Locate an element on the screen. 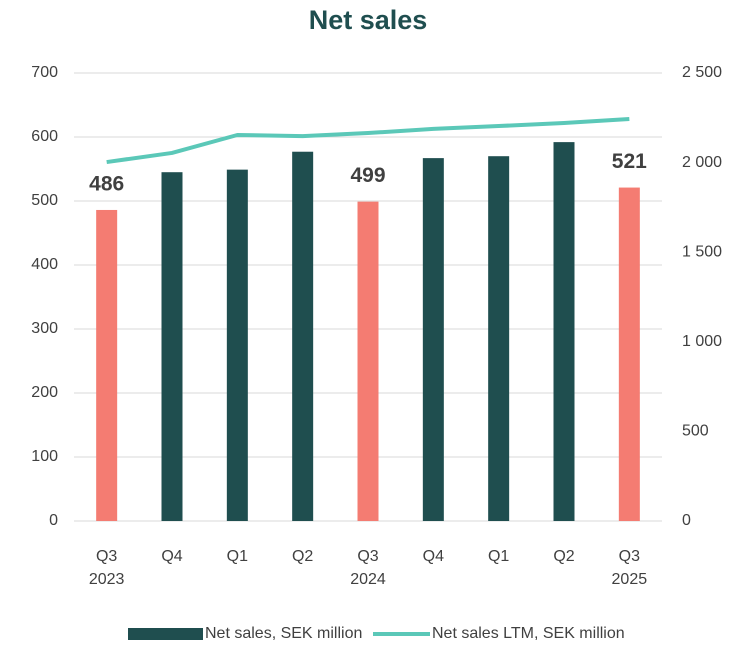 This screenshot has width=735, height=646. legend-label: Net sales LTM, SEK million is located at coordinates (528, 633).